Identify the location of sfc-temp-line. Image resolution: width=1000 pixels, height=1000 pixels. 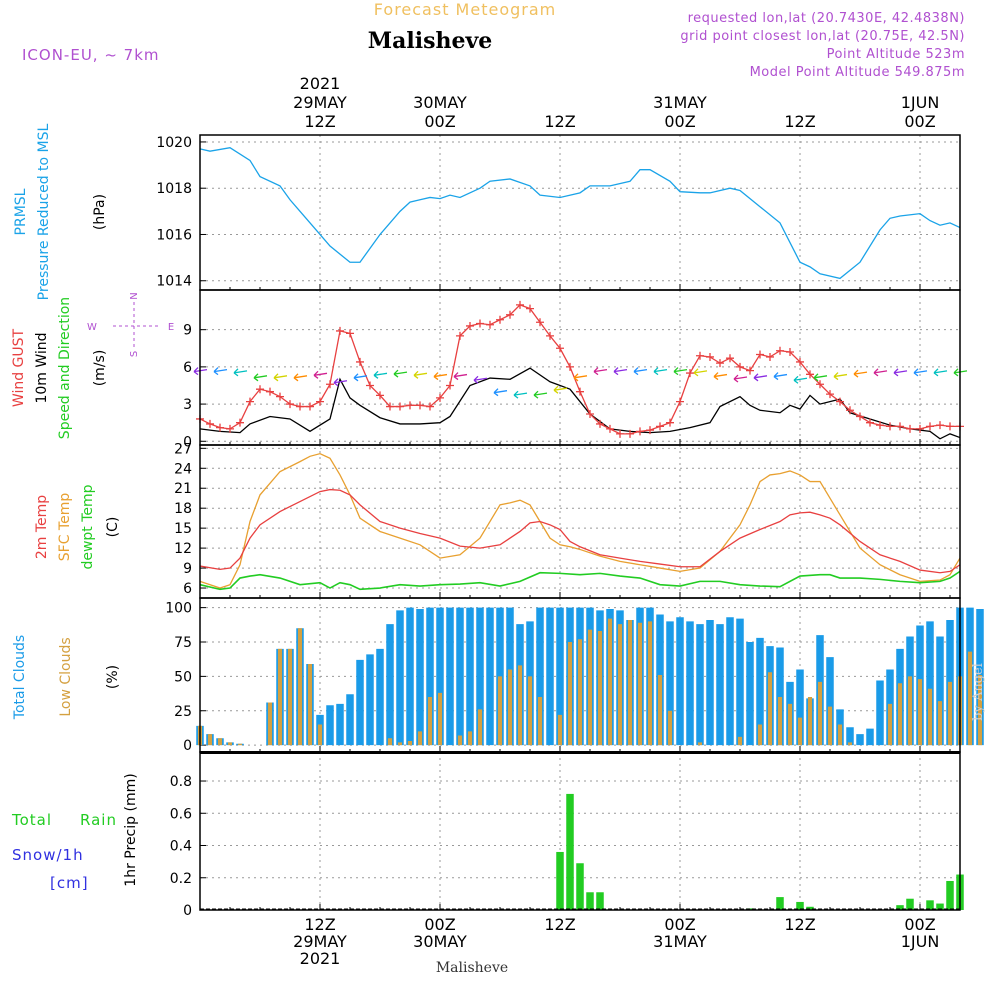
(580, 520).